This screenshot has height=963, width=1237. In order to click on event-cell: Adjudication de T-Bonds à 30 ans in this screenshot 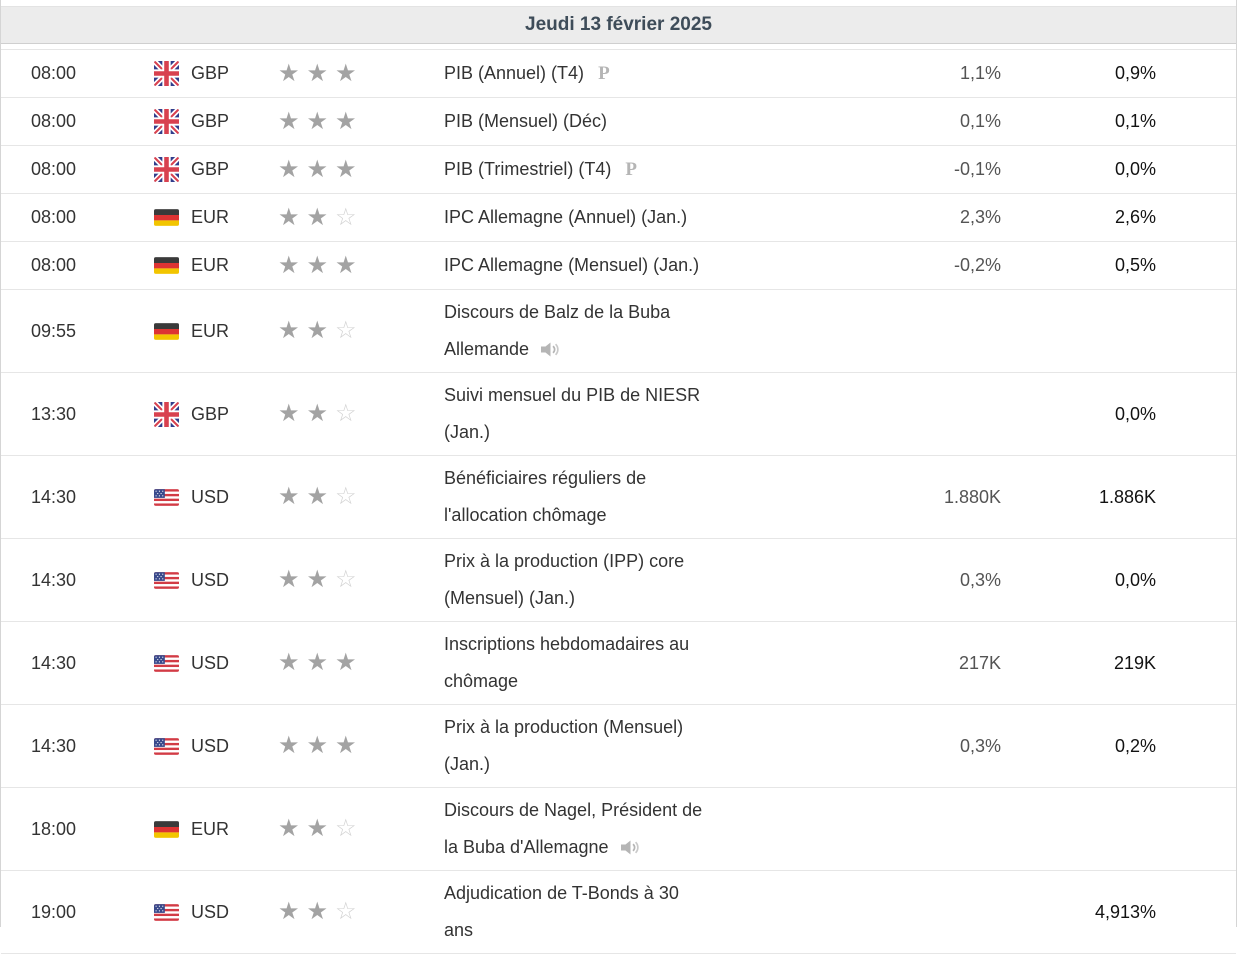, I will do `click(612, 912)`.